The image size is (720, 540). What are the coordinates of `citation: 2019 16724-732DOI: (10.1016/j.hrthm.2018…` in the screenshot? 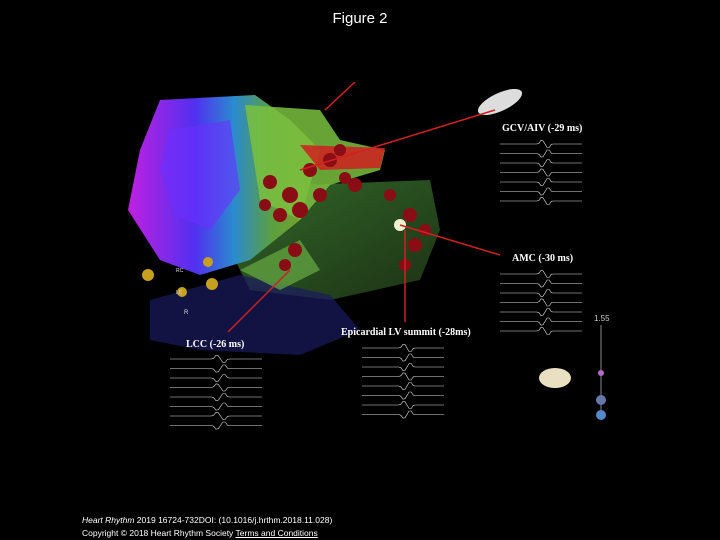 It's located at (233, 520).